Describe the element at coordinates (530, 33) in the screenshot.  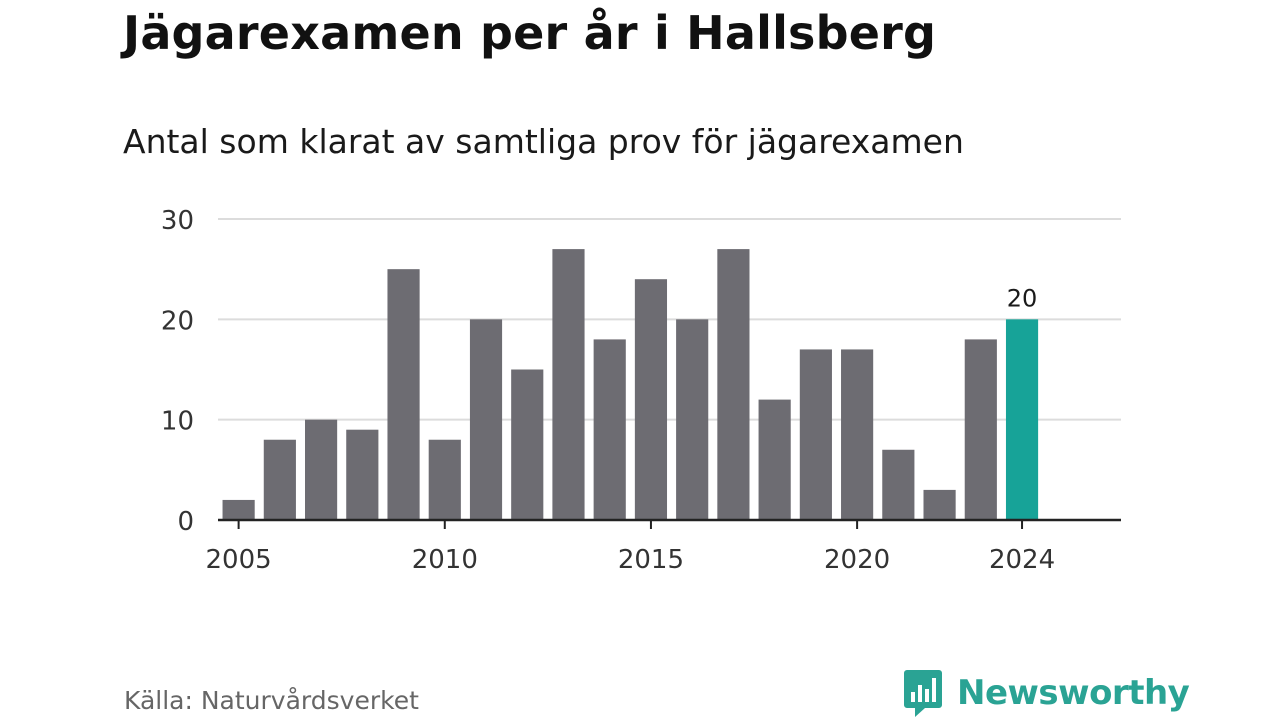
I see `chart-title: Jägarexamen per år i Hallsberg` at that location.